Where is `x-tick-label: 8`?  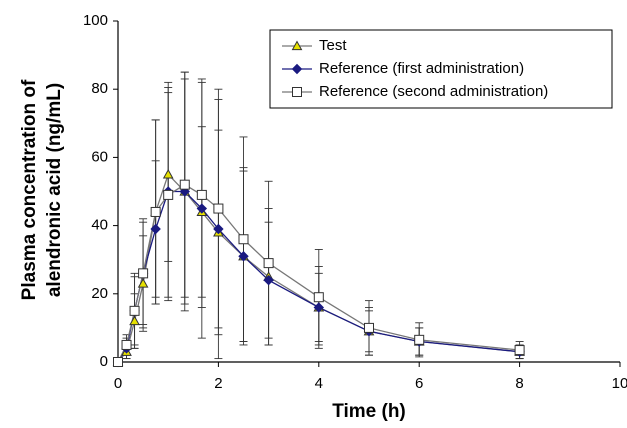 x-tick-label: 8 is located at coordinates (519, 383).